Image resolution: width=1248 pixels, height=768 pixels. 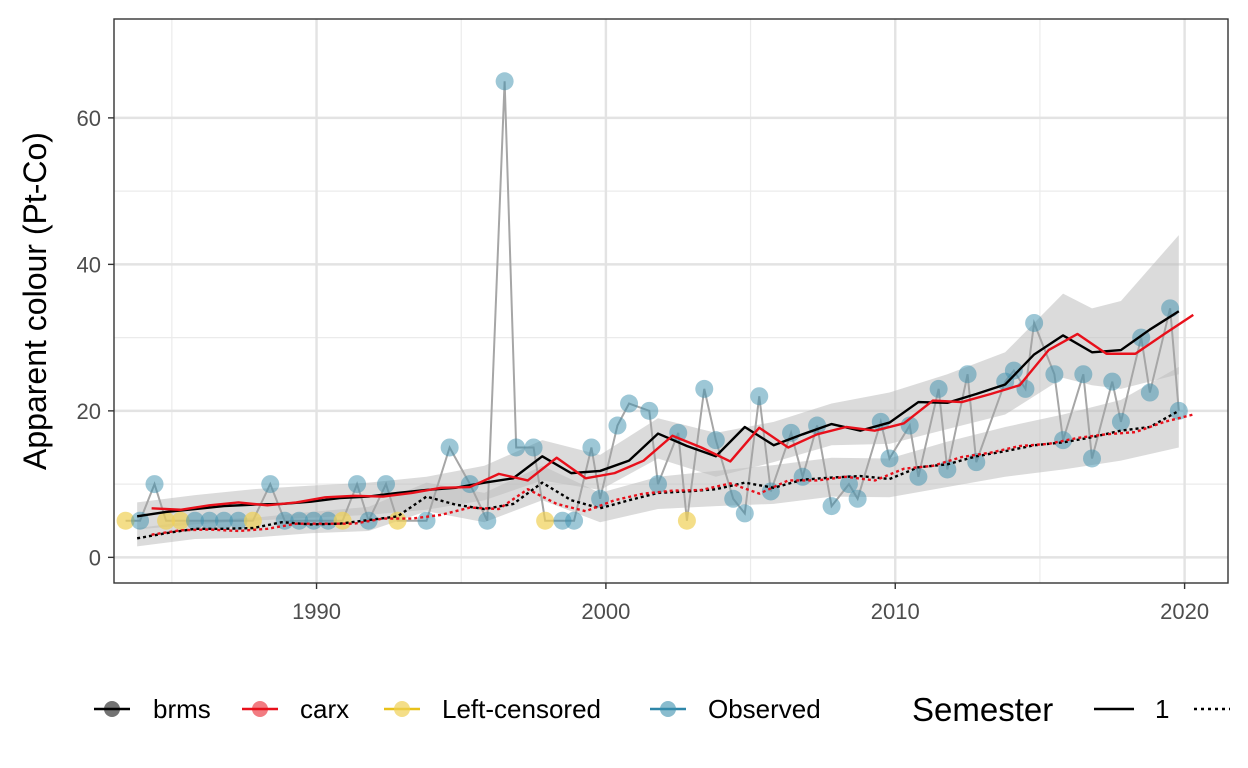 What do you see at coordinates (324, 709) in the screenshot?
I see `legend-label-carx: carx` at bounding box center [324, 709].